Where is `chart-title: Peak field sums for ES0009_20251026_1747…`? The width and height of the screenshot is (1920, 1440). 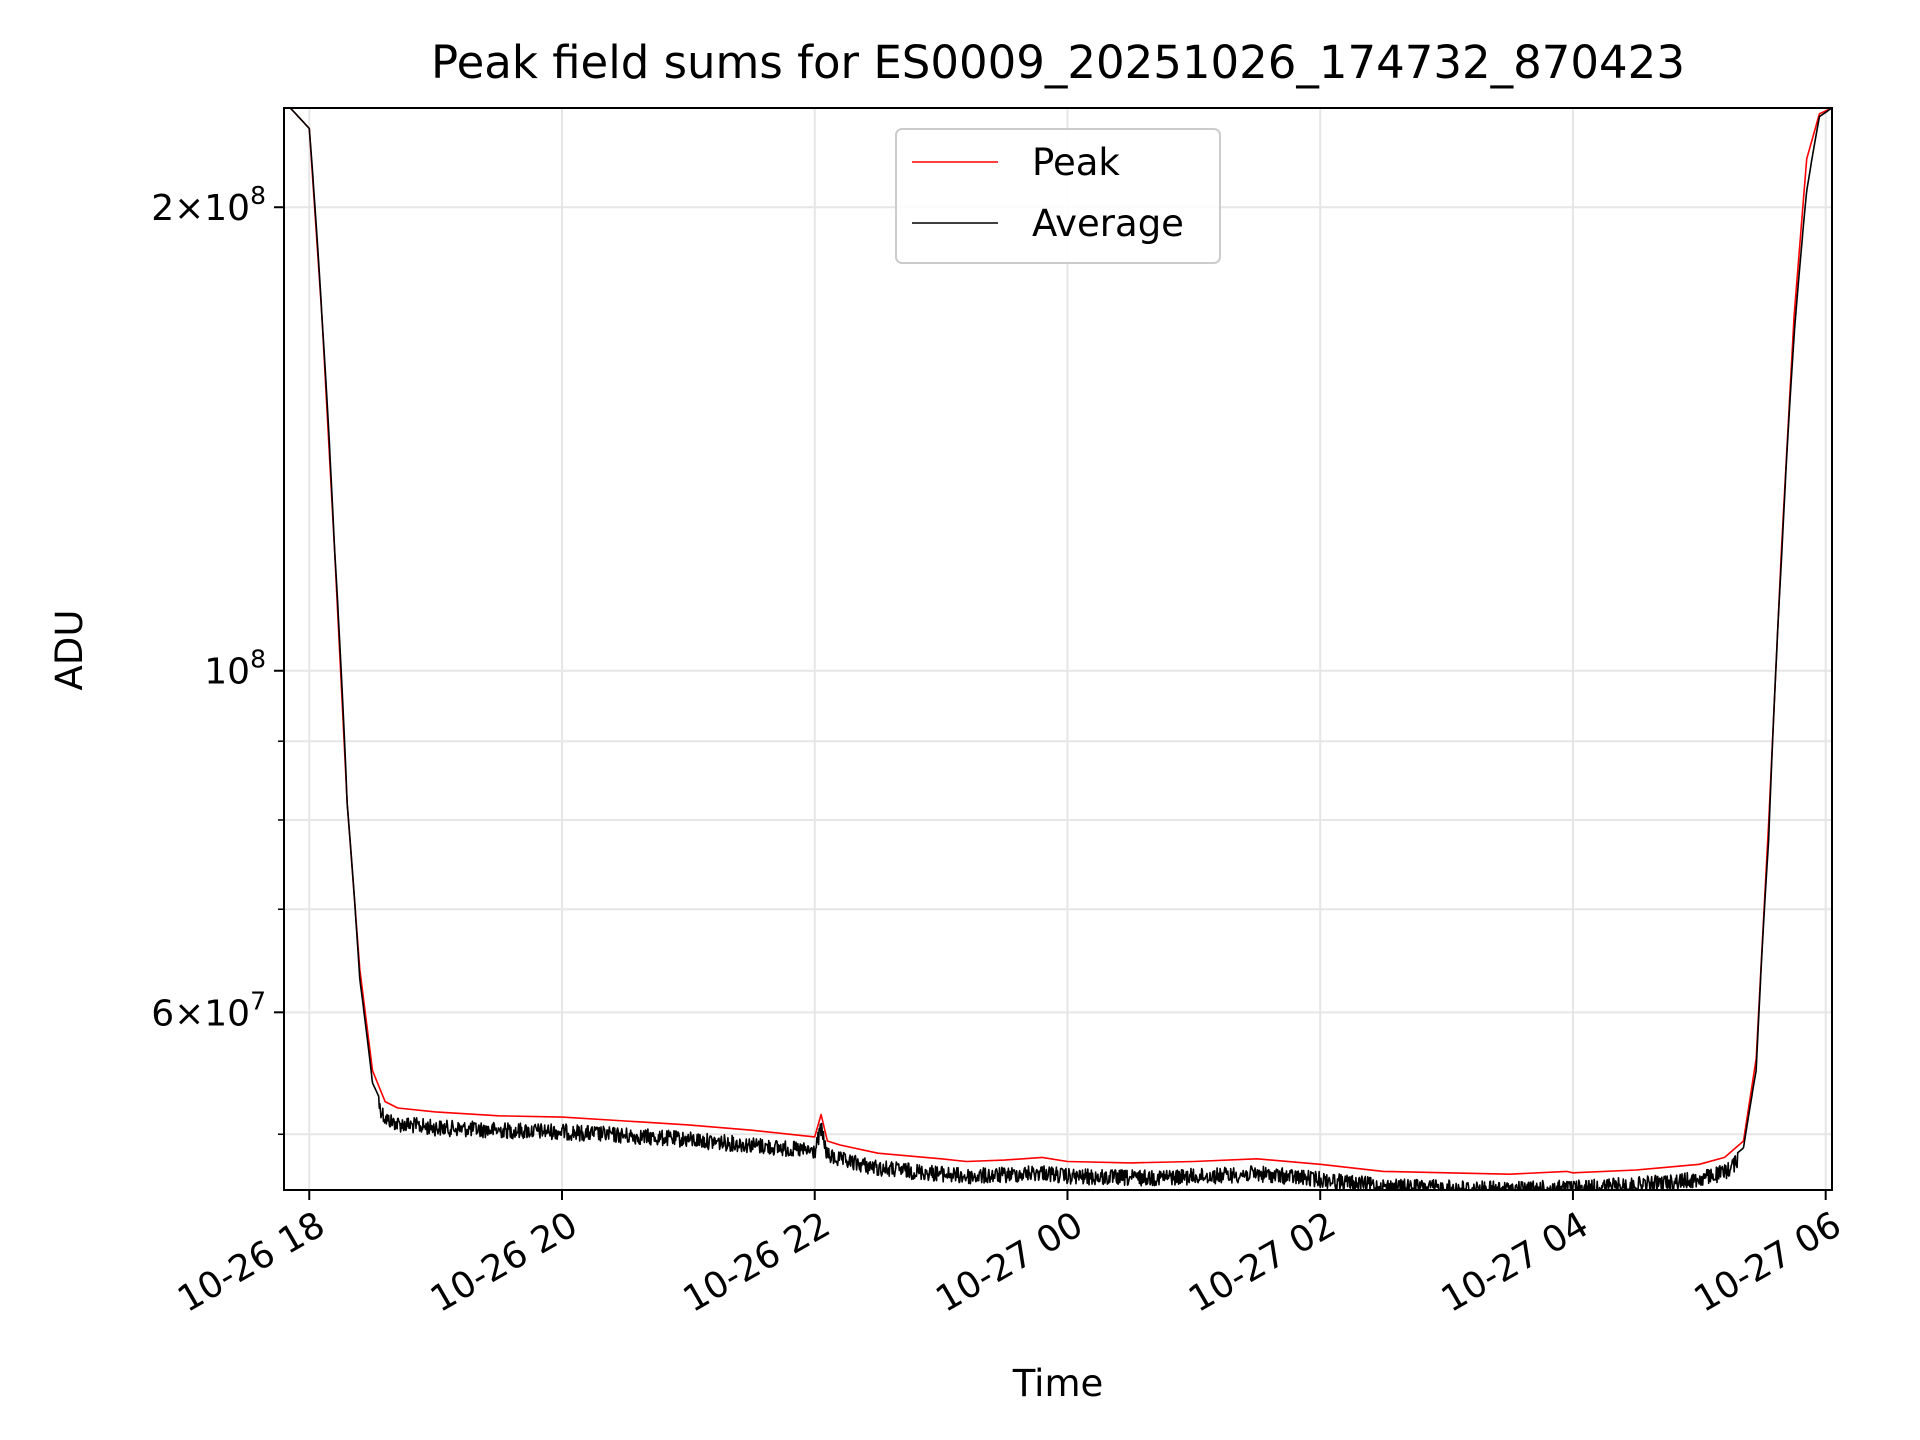
chart-title: Peak field sums for ES0009_20251026_1747… is located at coordinates (1058, 62).